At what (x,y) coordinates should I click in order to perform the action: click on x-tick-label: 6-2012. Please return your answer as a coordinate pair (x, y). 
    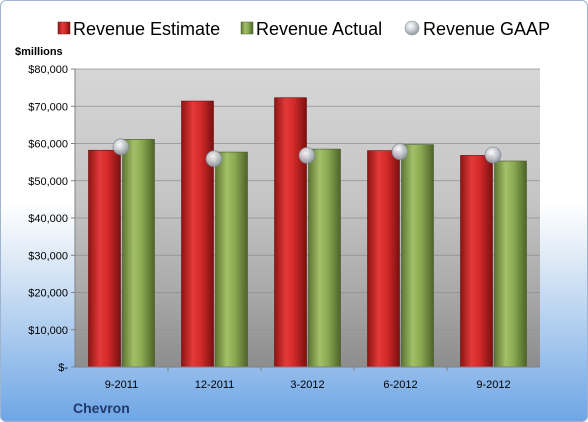
    Looking at the image, I should click on (400, 385).